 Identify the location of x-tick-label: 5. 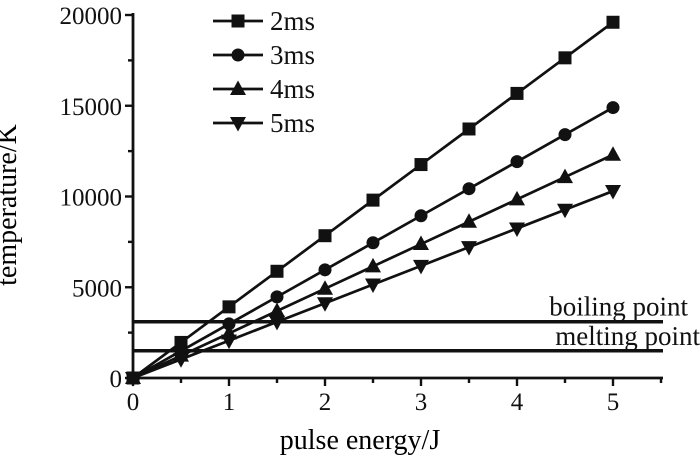
(613, 402).